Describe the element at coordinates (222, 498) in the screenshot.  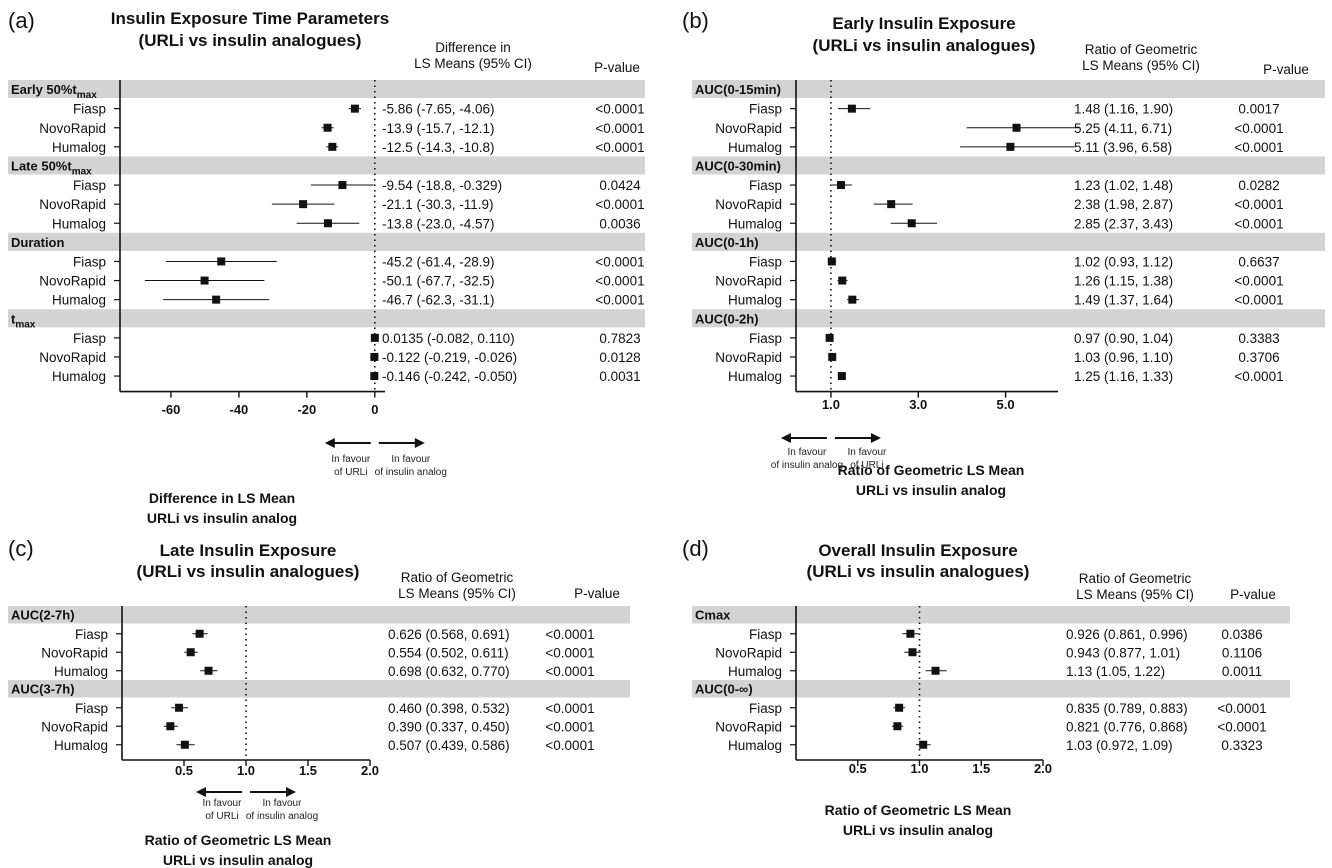
I see `x-axis-label: Difference in LS Mean` at that location.